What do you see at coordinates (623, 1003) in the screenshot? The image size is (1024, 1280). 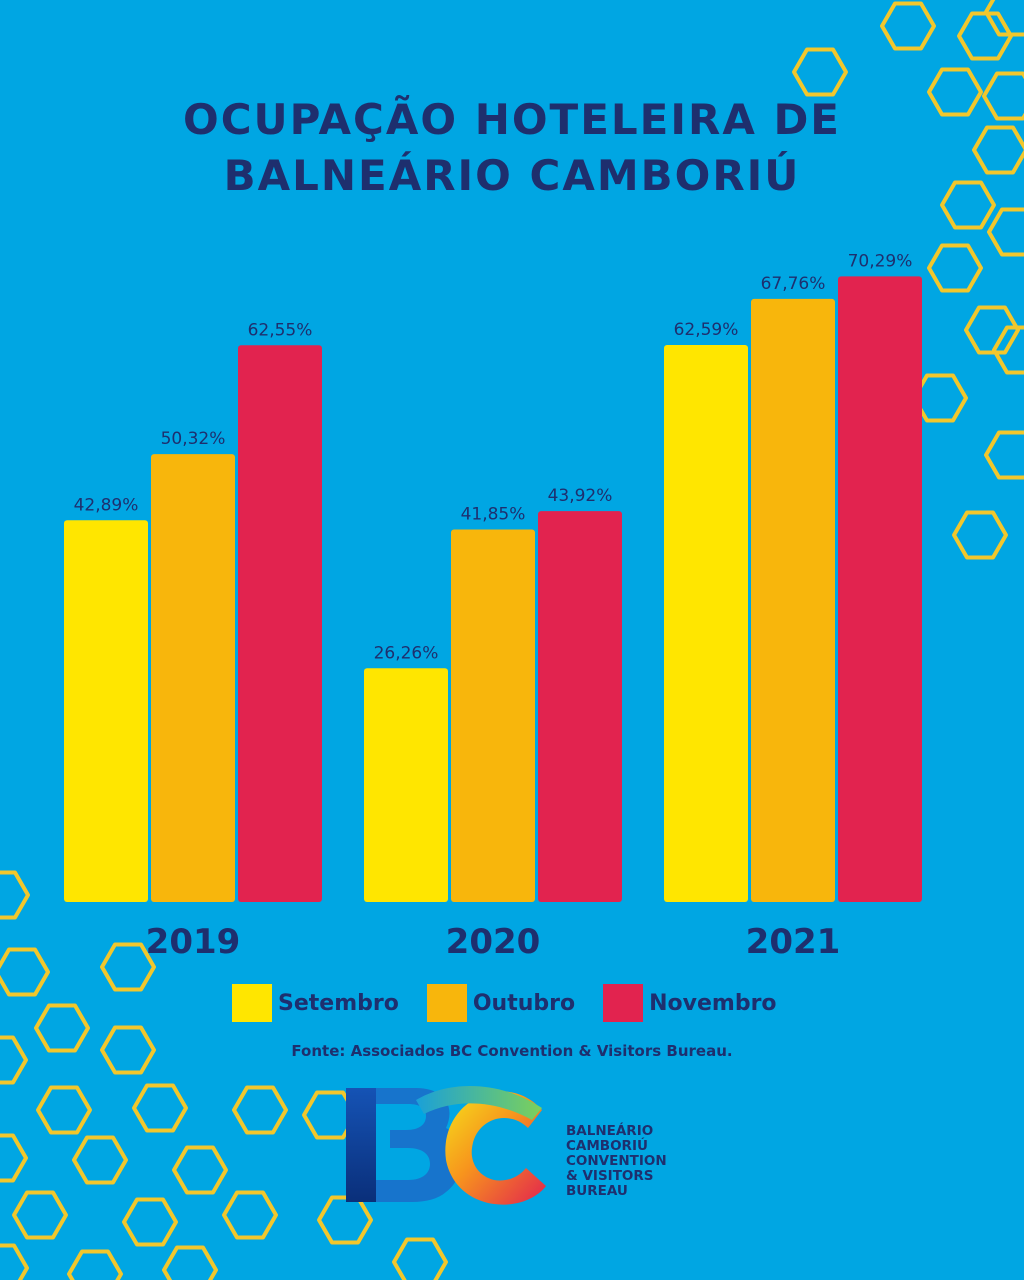 I see `legend-swatch-novembro` at bounding box center [623, 1003].